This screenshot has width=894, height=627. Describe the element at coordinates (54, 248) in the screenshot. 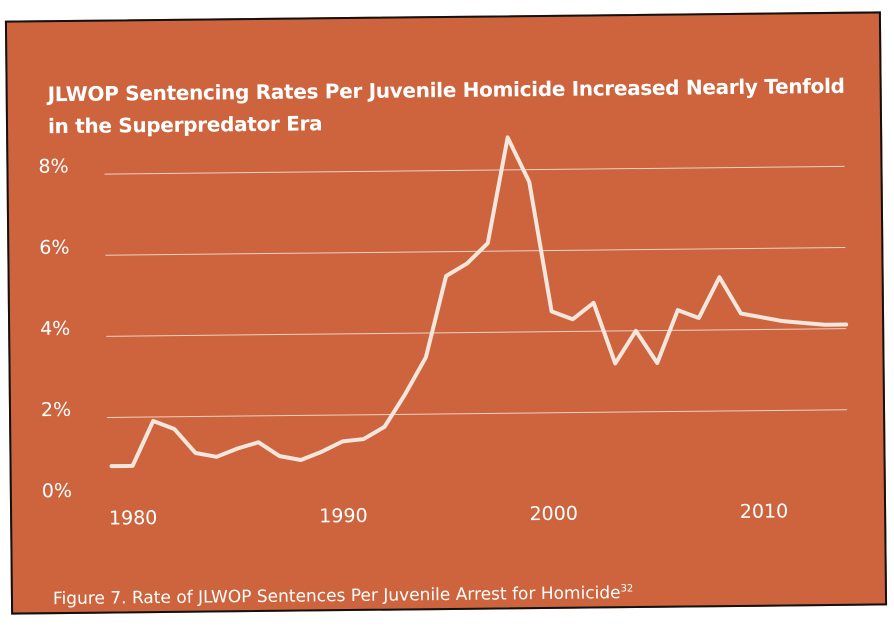

I see `y-tick-label: 6%` at that location.